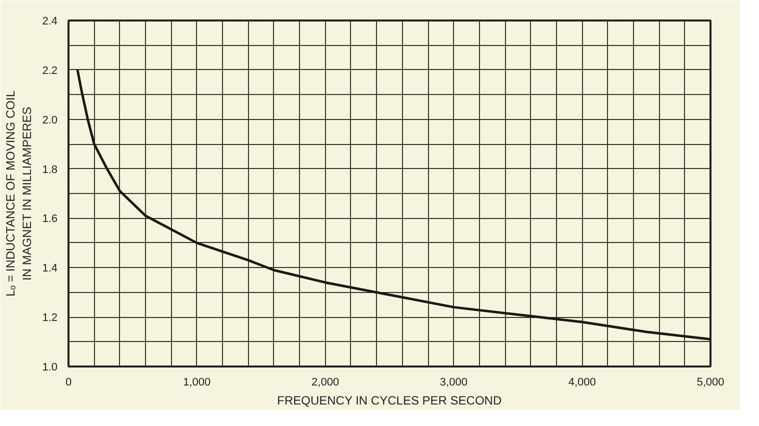 The image size is (759, 426). I want to click on x-tick-label: 3,000, so click(454, 382).